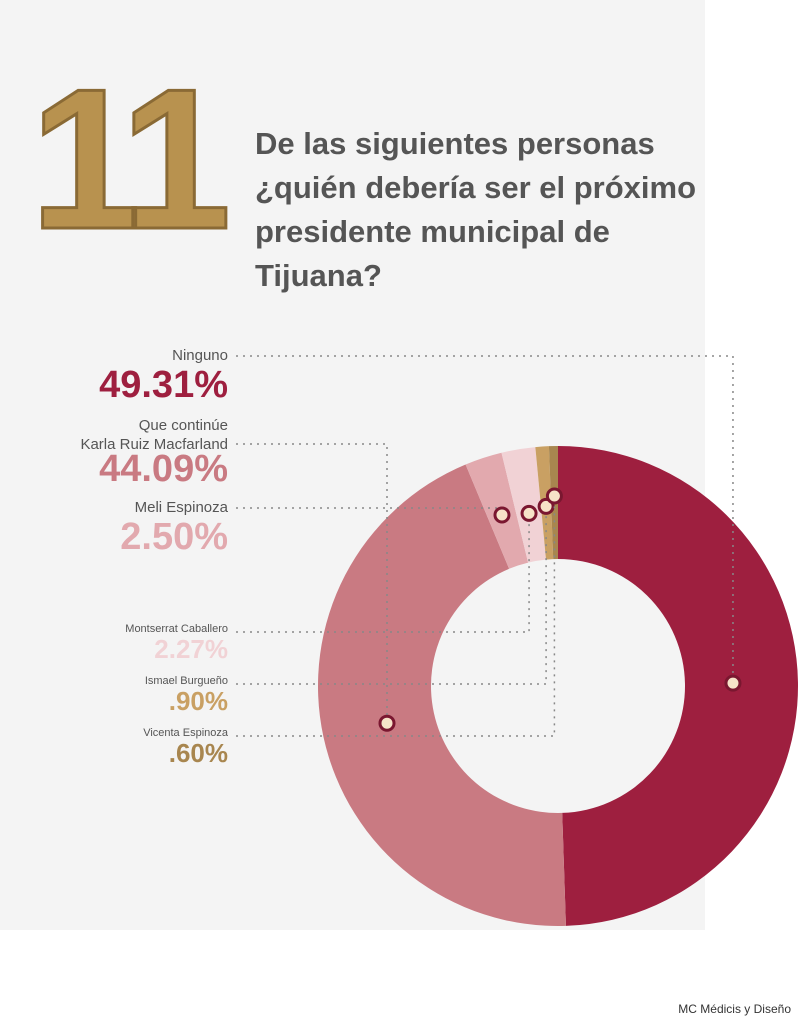 The image size is (801, 1024). Describe the element at coordinates (163, 469) in the screenshot. I see `value-label: 44.09%` at that location.